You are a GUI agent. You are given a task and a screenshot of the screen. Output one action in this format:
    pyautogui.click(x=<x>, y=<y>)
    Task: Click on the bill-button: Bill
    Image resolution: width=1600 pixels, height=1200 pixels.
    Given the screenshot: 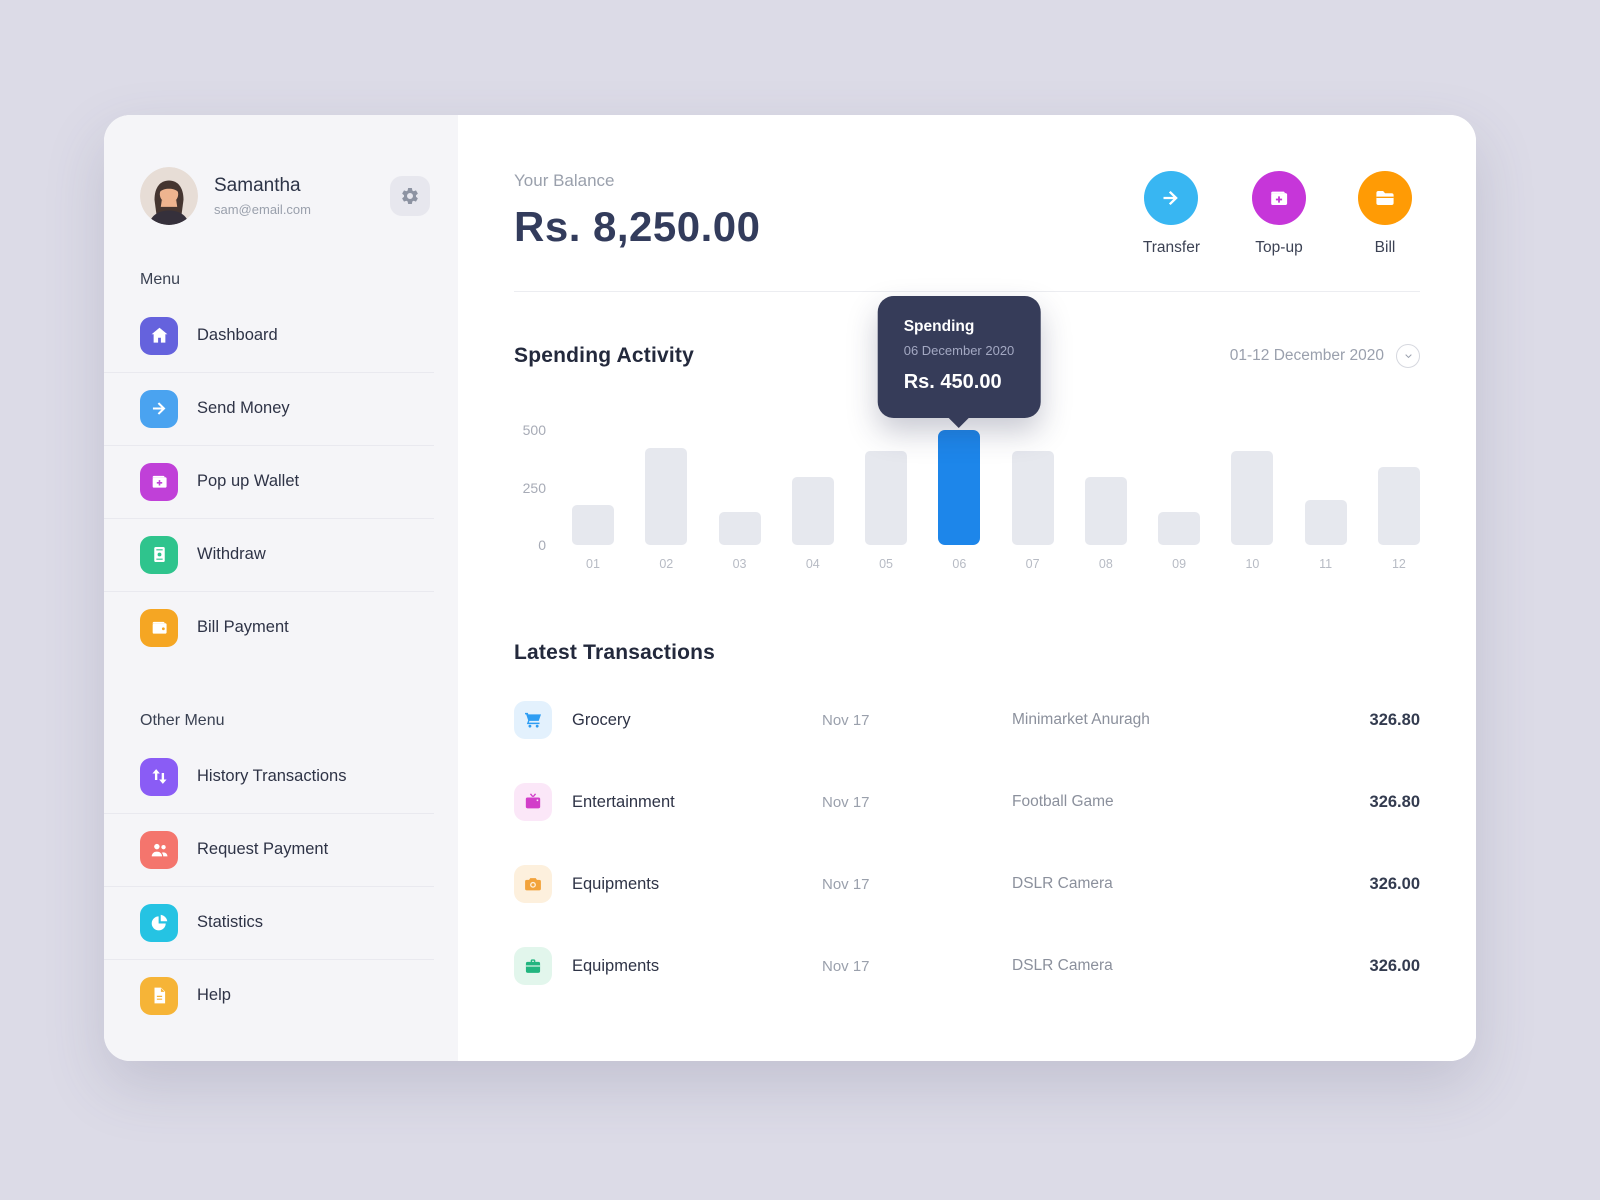 What is the action you would take?
    pyautogui.click(x=1385, y=214)
    